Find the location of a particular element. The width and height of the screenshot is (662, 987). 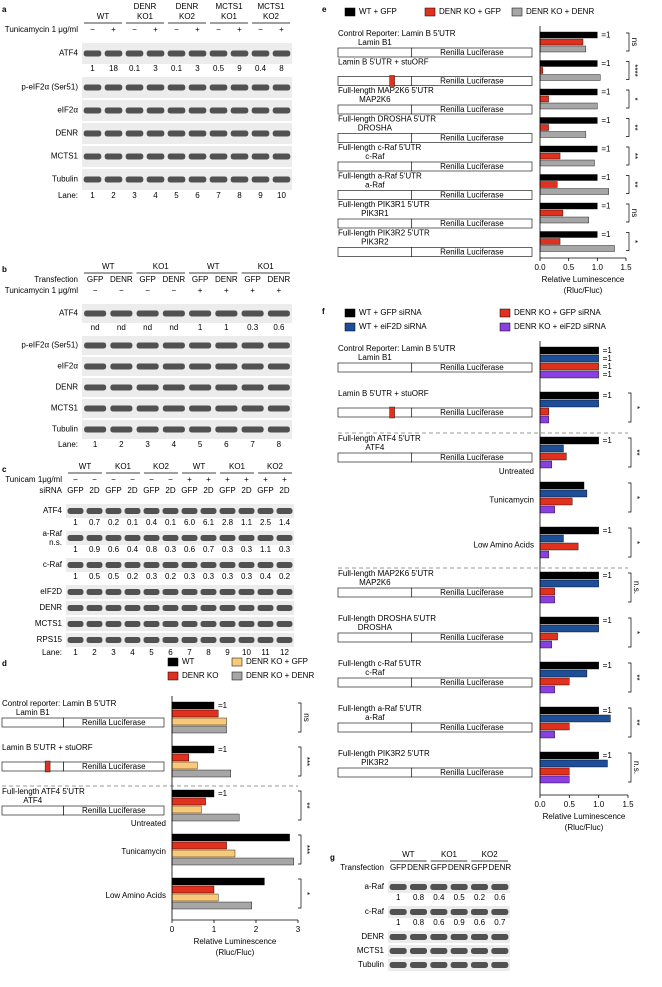

quant: nd is located at coordinates (121, 327).